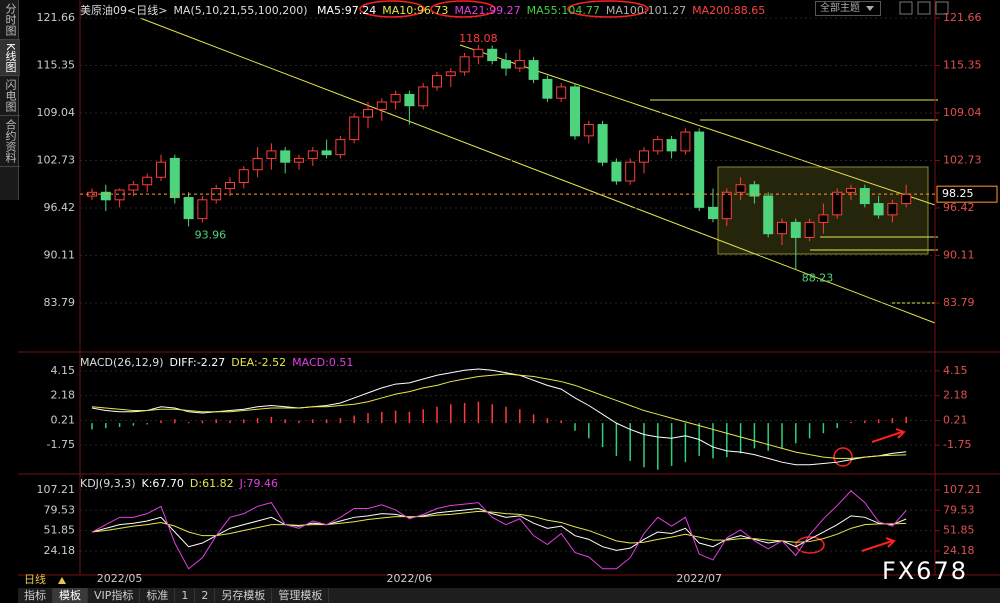 This screenshot has width=1000, height=603. I want to click on sidebar-tab: 合约资料, so click(10, 142).